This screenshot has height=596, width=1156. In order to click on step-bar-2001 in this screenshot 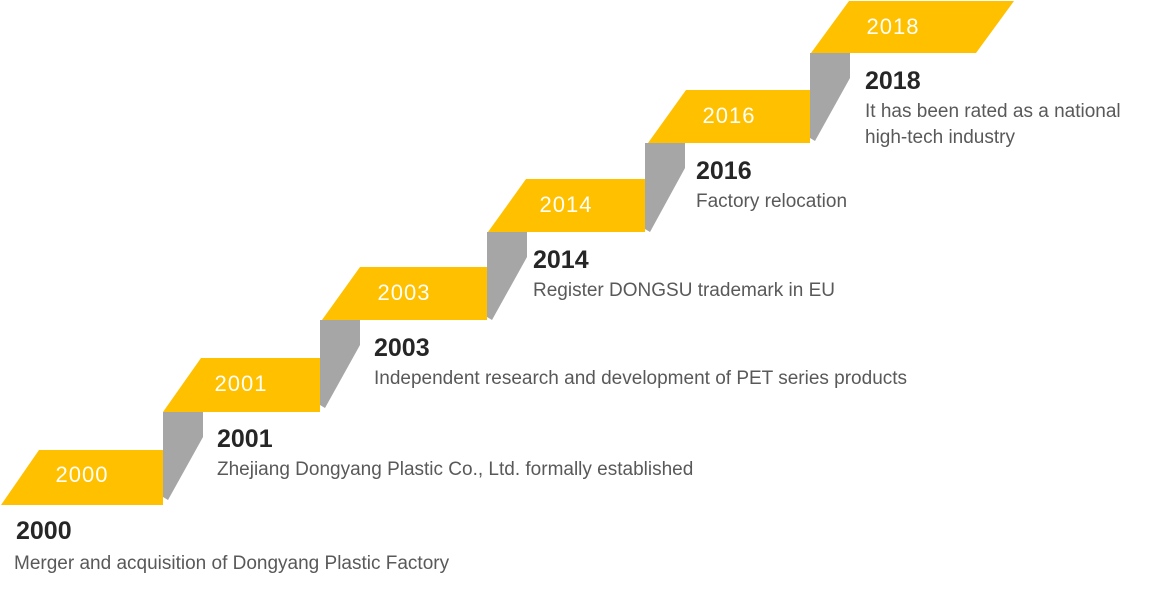, I will do `click(241, 385)`.